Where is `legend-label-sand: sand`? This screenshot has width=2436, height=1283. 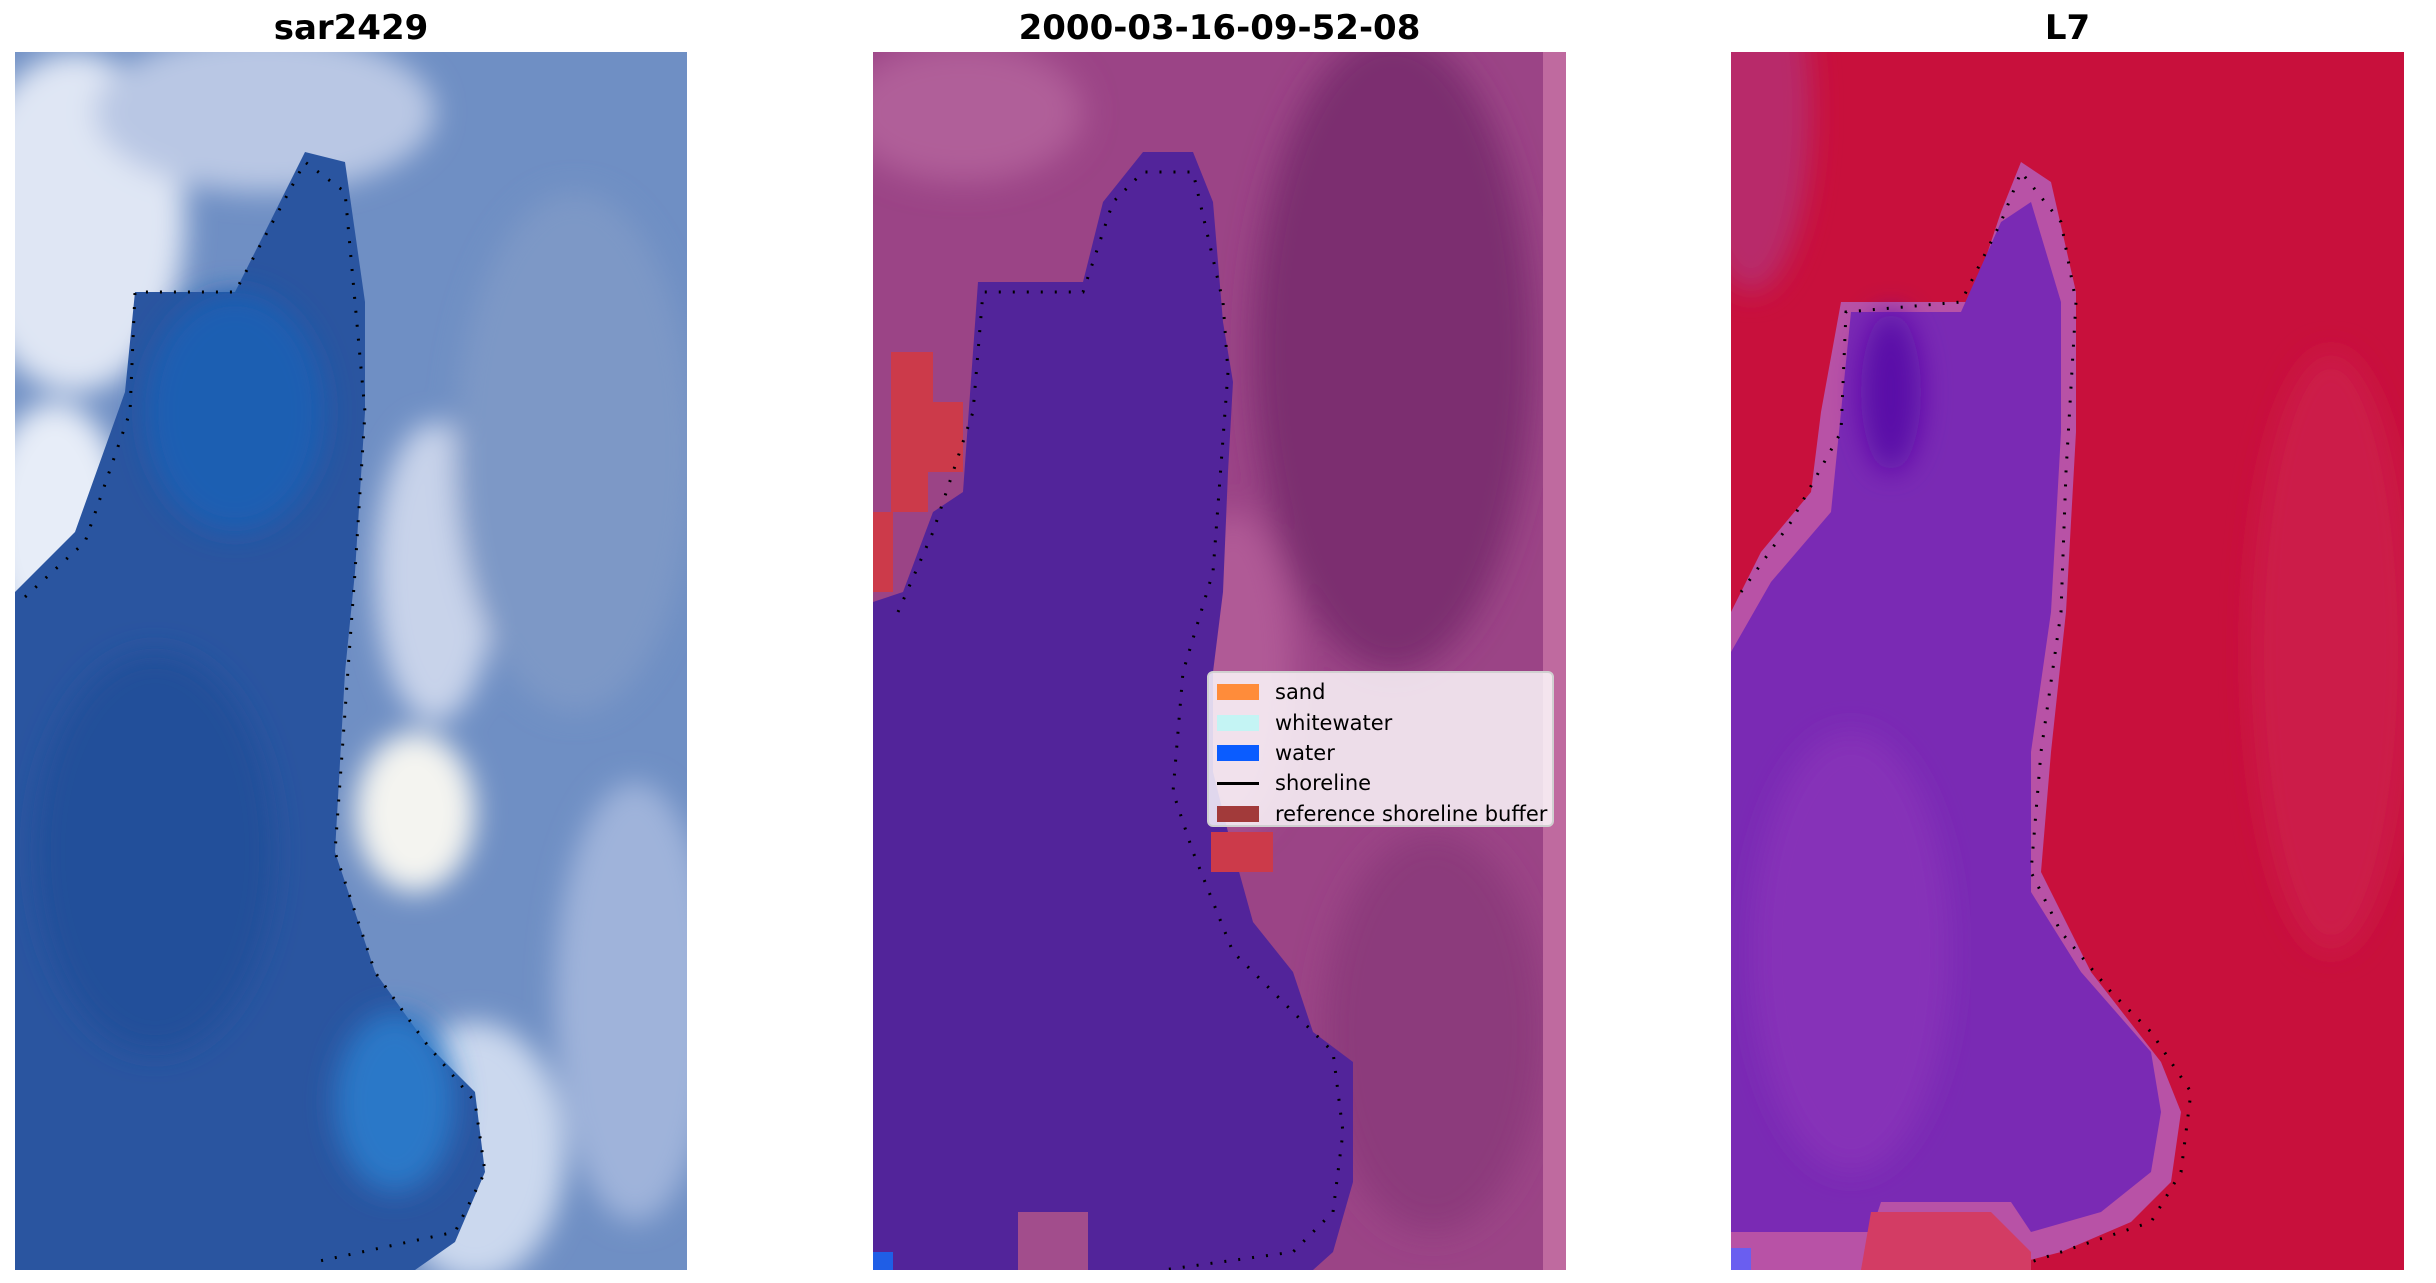
legend-label-sand: sand is located at coordinates (1300, 692).